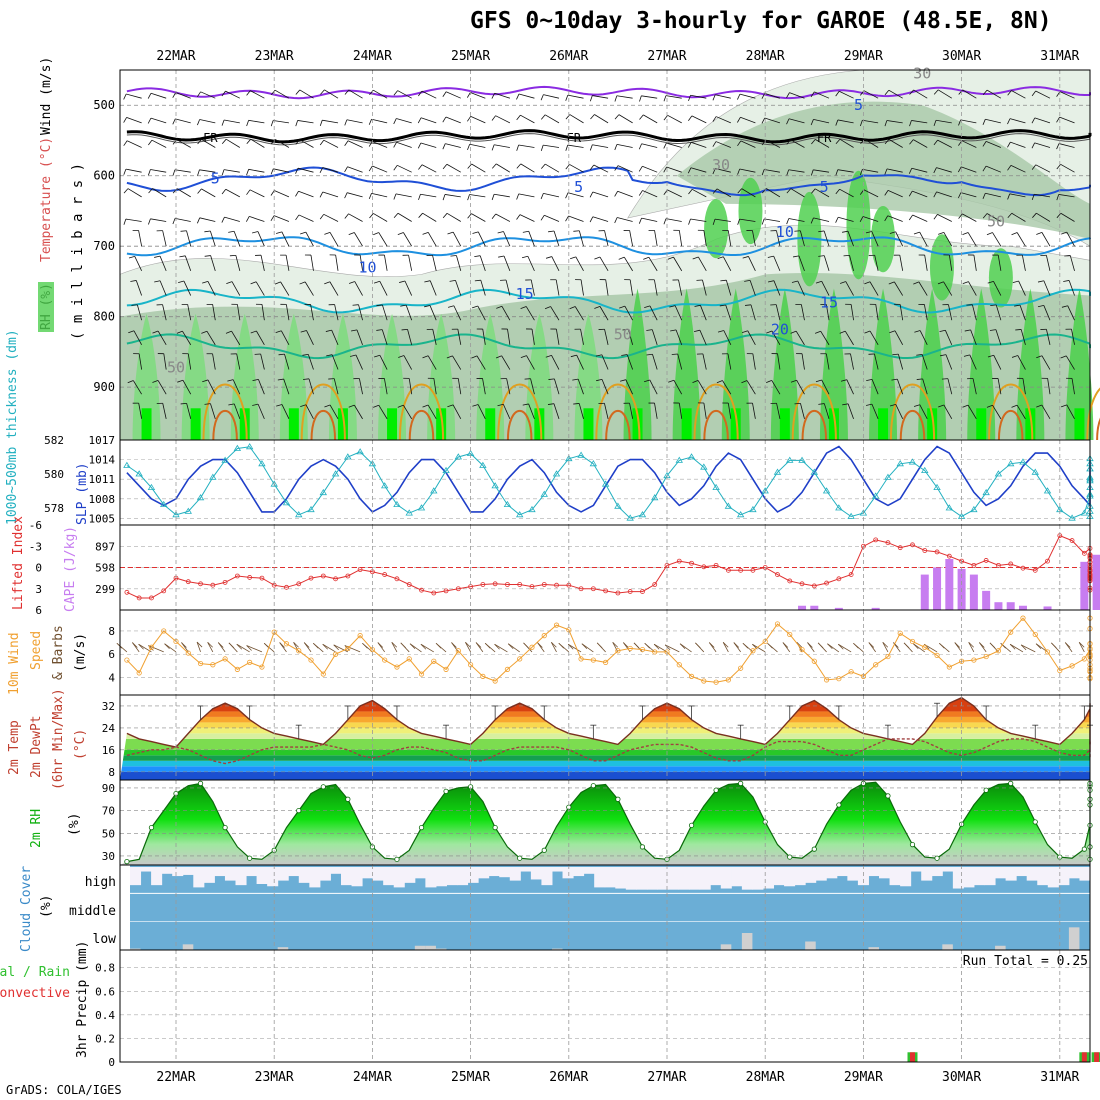 Image resolution: width=1100 pixels, height=1100 pixels. Describe the element at coordinates (525, 294) in the screenshot. I see `contour-label: 15` at that location.